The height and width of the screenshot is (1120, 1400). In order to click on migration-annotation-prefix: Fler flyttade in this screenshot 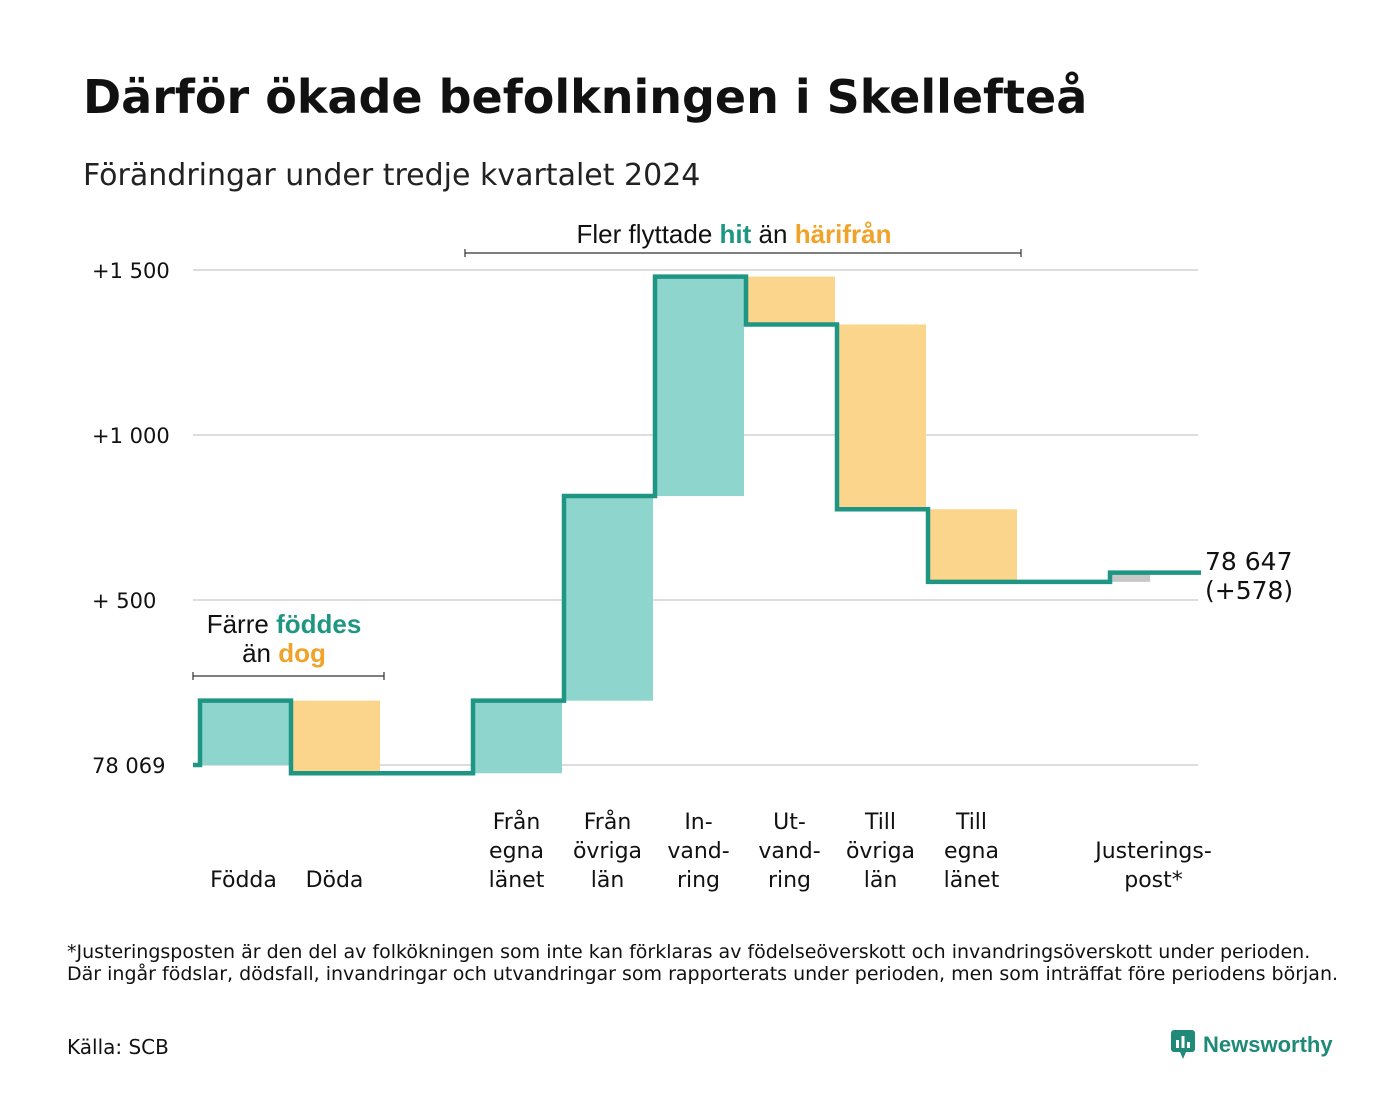, I will do `click(644, 234)`.